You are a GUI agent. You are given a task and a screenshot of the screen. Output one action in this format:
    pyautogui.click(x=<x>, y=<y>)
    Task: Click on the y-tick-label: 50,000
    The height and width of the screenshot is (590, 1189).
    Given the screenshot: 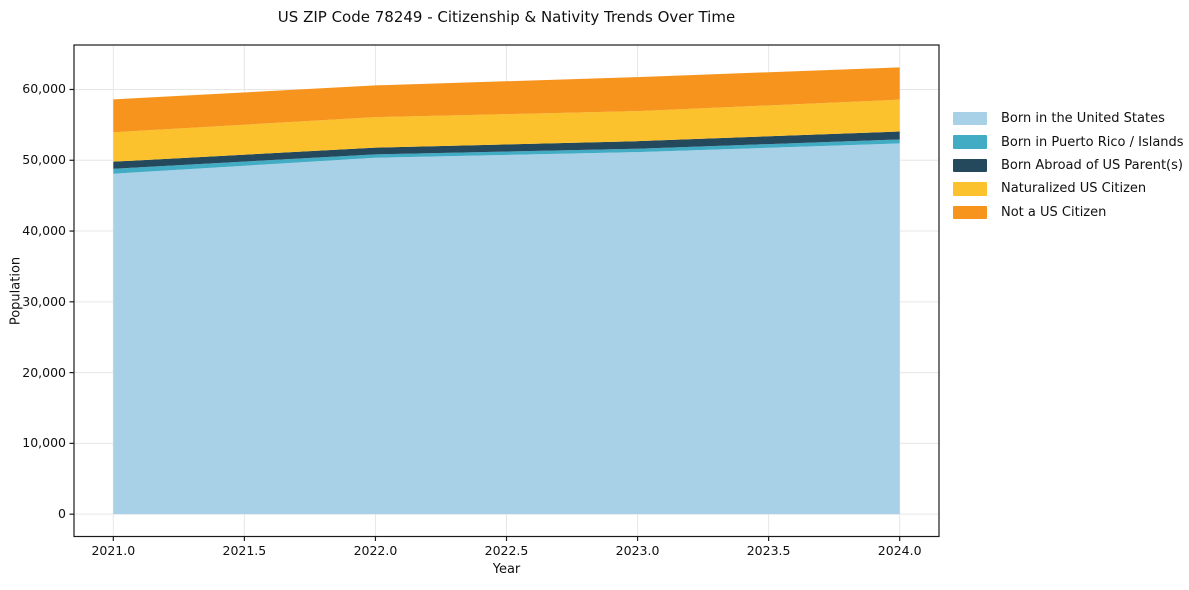 What is the action you would take?
    pyautogui.click(x=44, y=160)
    